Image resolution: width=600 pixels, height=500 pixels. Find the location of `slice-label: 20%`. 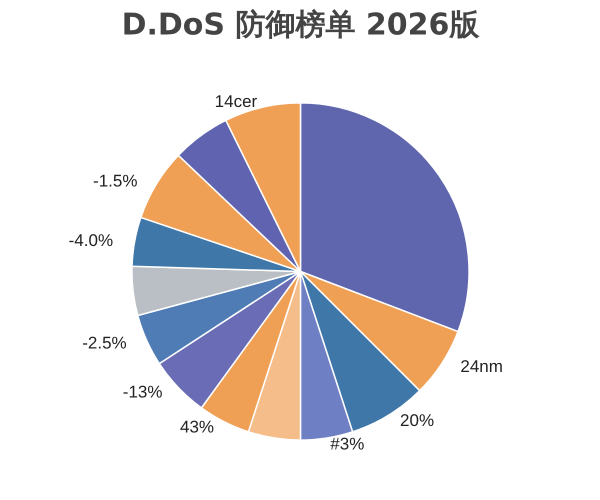

slice-label: 20% is located at coordinates (417, 420).